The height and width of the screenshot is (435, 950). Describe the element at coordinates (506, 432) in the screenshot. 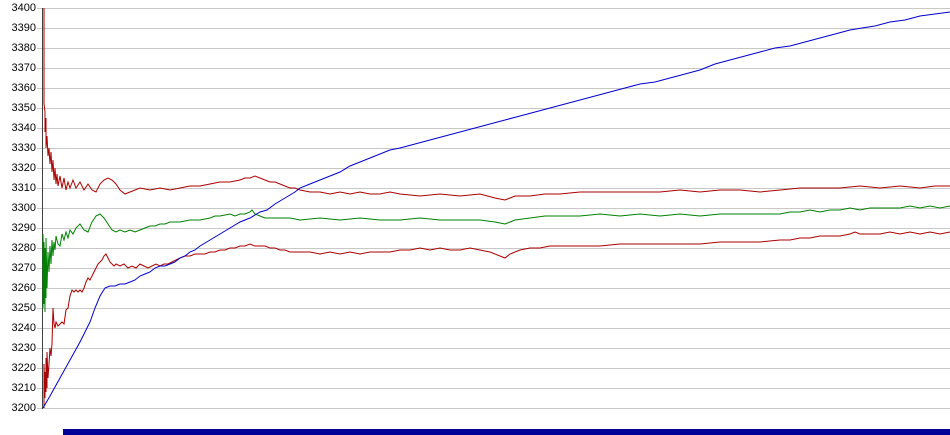

I see `bottom-scrollbar` at that location.